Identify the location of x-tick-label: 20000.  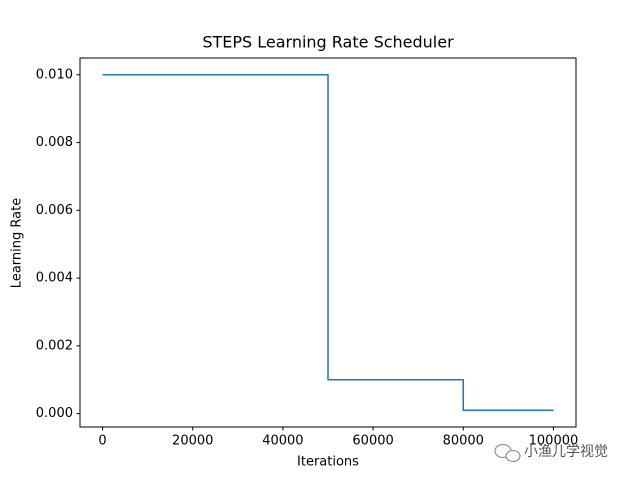
(192, 441).